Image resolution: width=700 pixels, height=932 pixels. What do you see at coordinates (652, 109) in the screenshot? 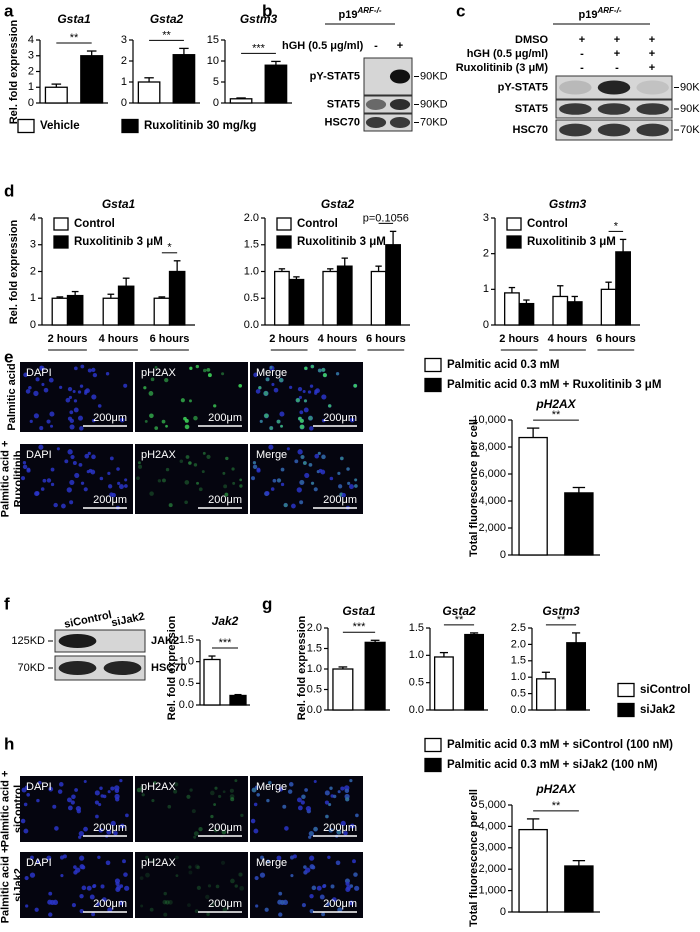
I see `blot-band` at bounding box center [652, 109].